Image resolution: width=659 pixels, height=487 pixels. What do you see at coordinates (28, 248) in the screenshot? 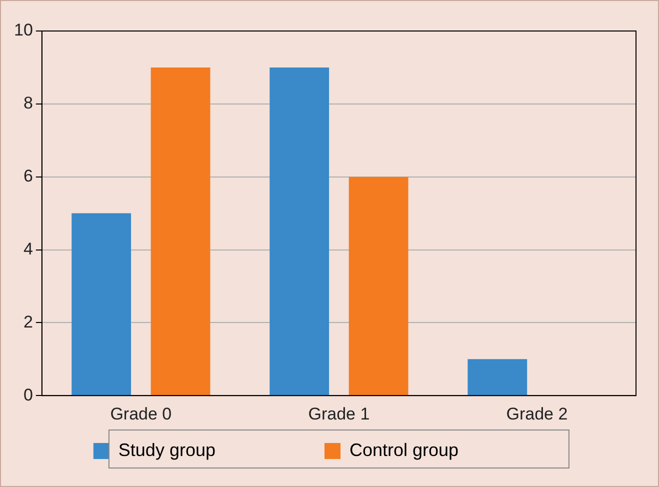
I see `y-tick-label: 4` at bounding box center [28, 248].